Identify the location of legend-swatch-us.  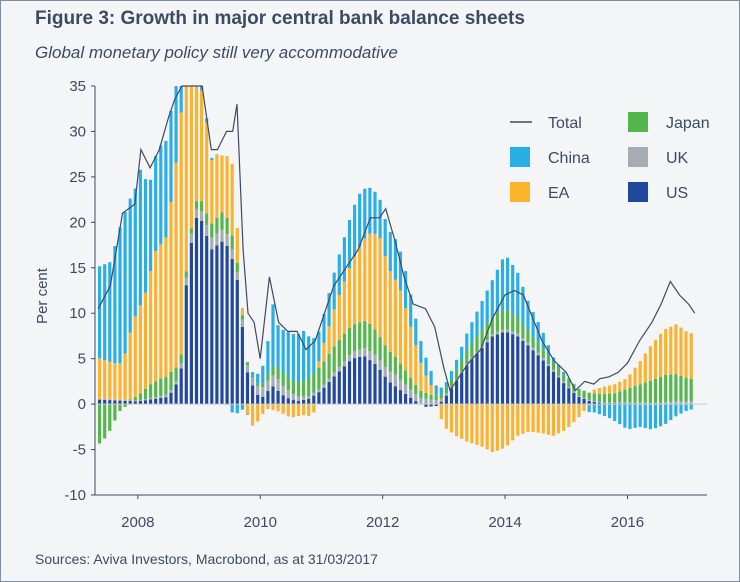
(638, 192).